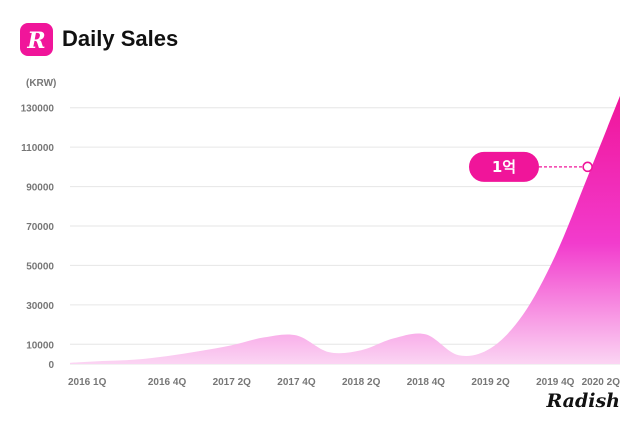 Image resolution: width=640 pixels, height=426 pixels. Describe the element at coordinates (40, 188) in the screenshot. I see `y-tick-label: 90000` at that location.